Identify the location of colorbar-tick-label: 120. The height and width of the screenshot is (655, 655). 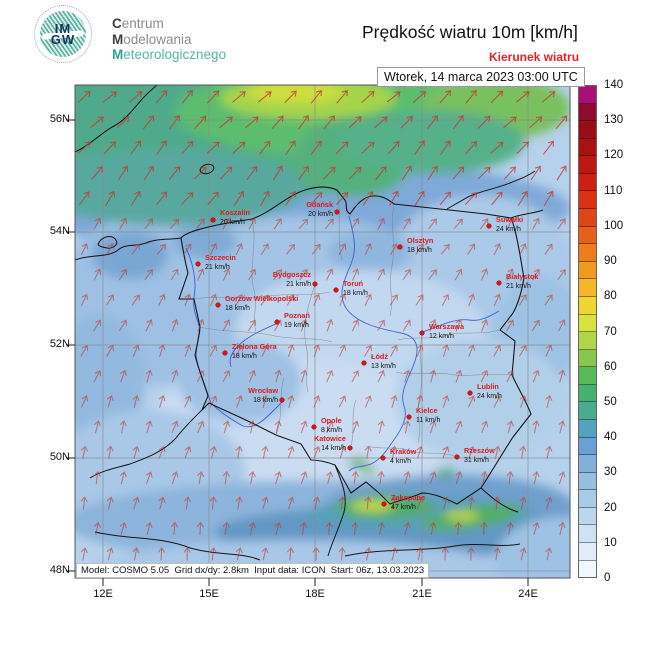
(614, 155).